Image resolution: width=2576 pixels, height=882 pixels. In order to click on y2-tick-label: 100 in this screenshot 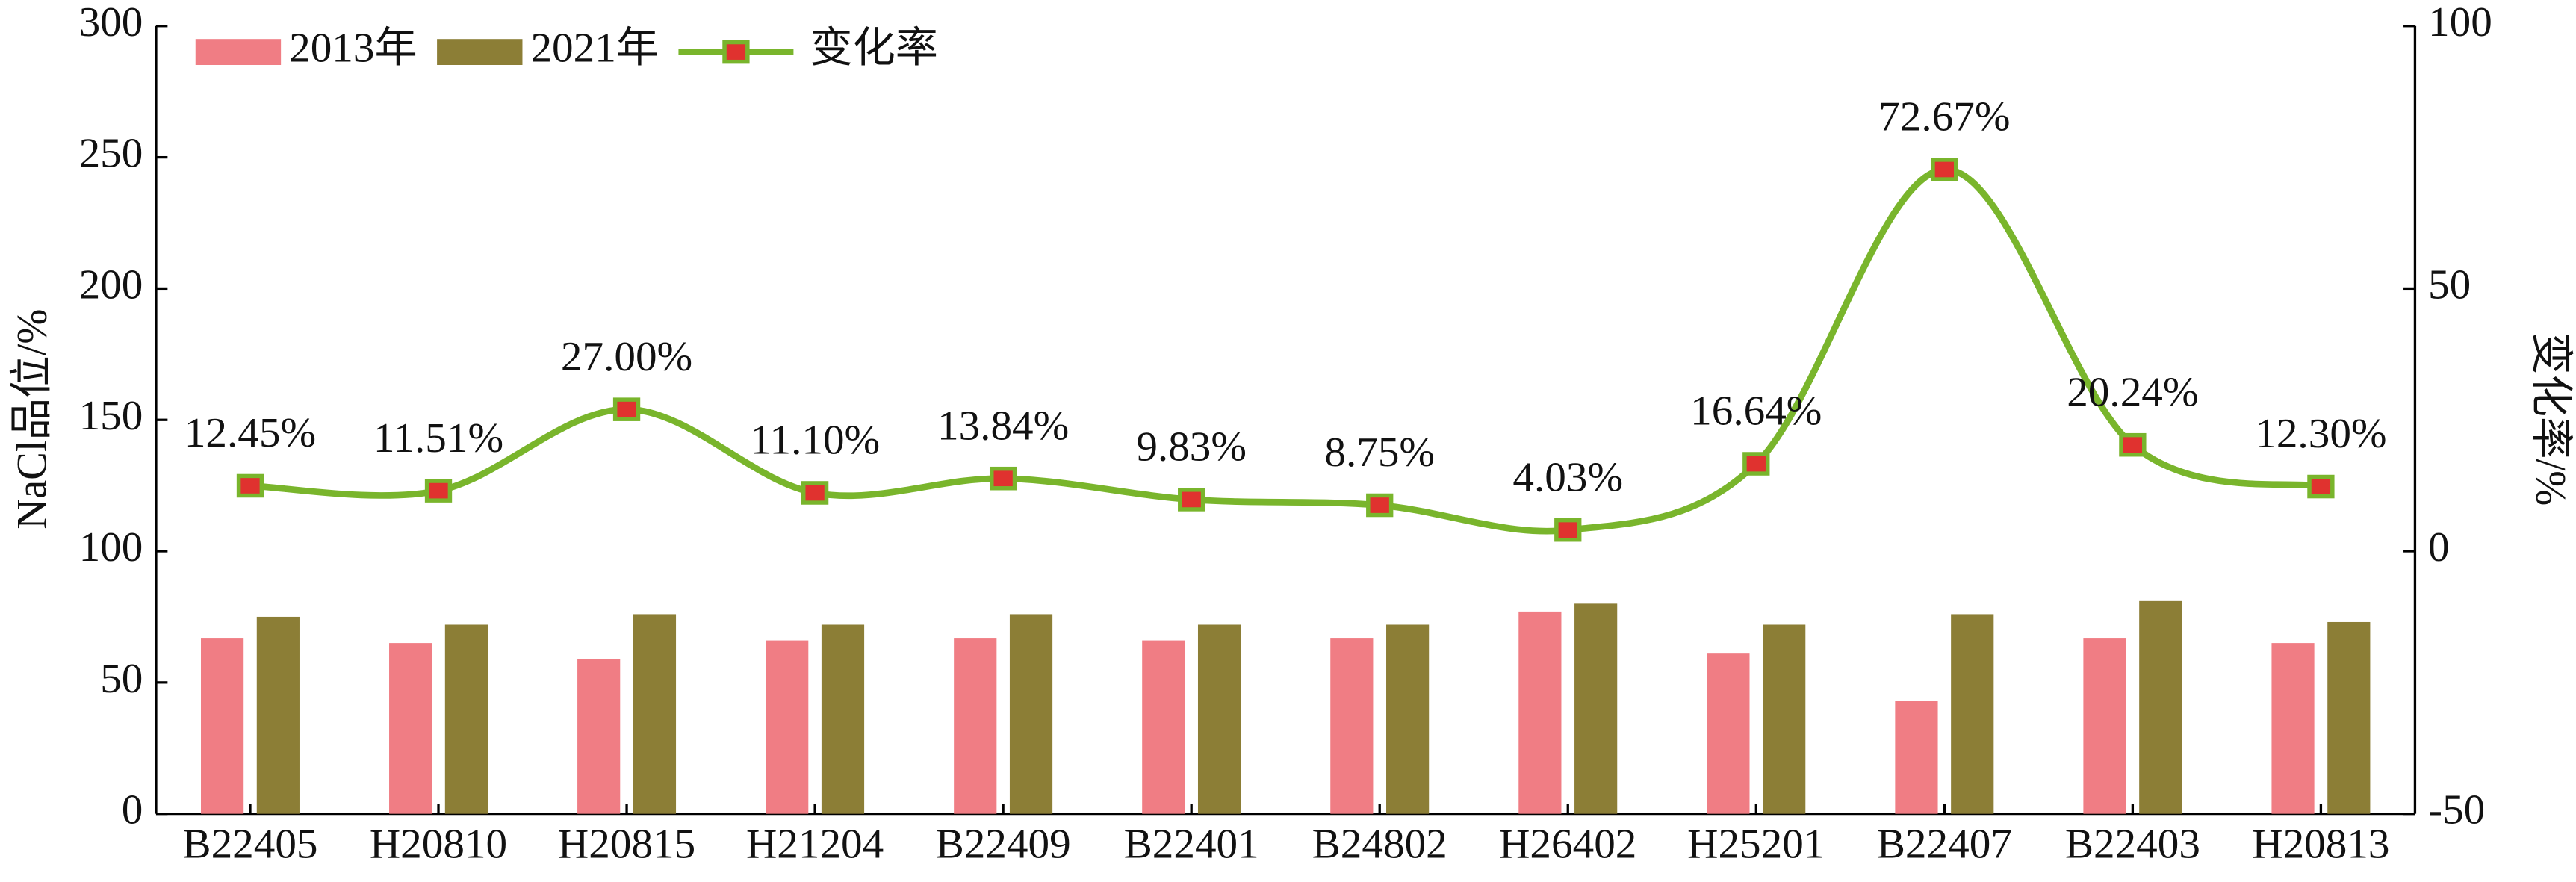, I will do `click(2460, 23)`.